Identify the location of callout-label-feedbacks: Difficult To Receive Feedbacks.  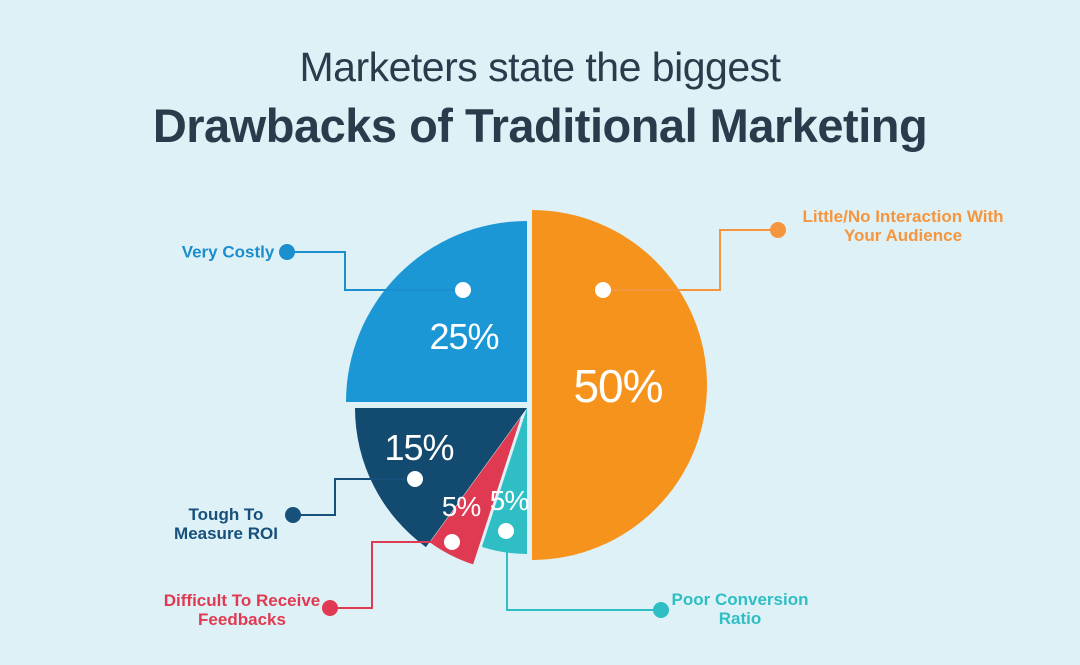
(242, 610).